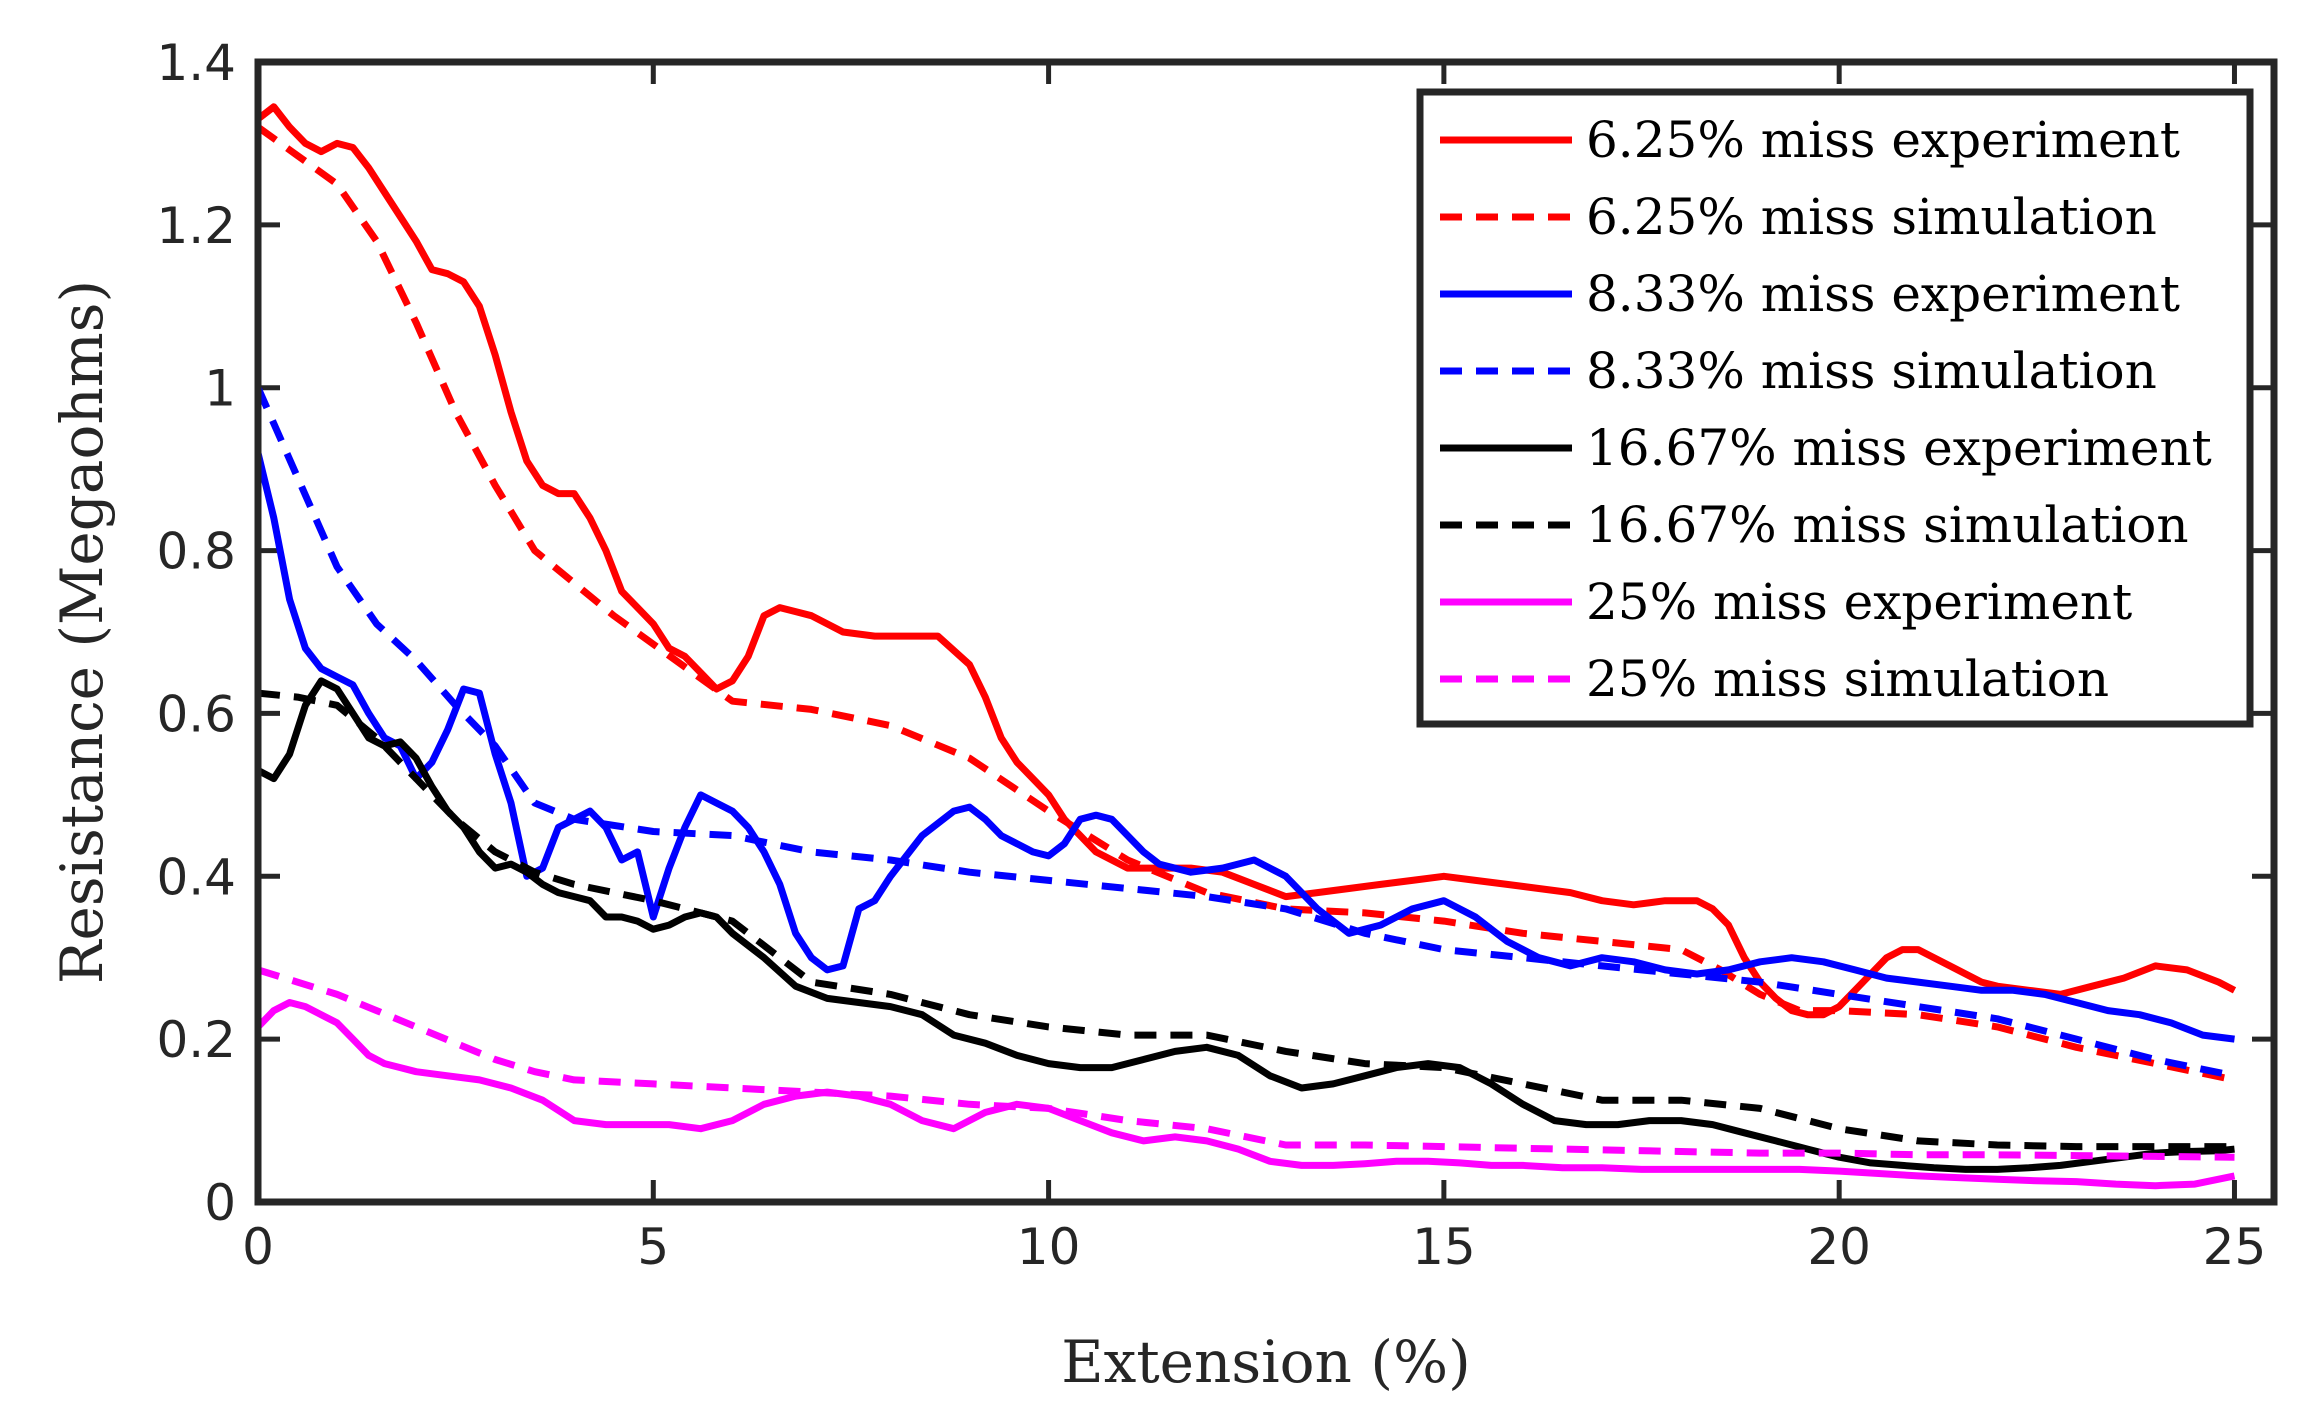 Image resolution: width=2324 pixels, height=1418 pixels. Describe the element at coordinates (1847, 679) in the screenshot. I see `legend-label-25pct-miss-simulation: 25% miss simulation` at that location.